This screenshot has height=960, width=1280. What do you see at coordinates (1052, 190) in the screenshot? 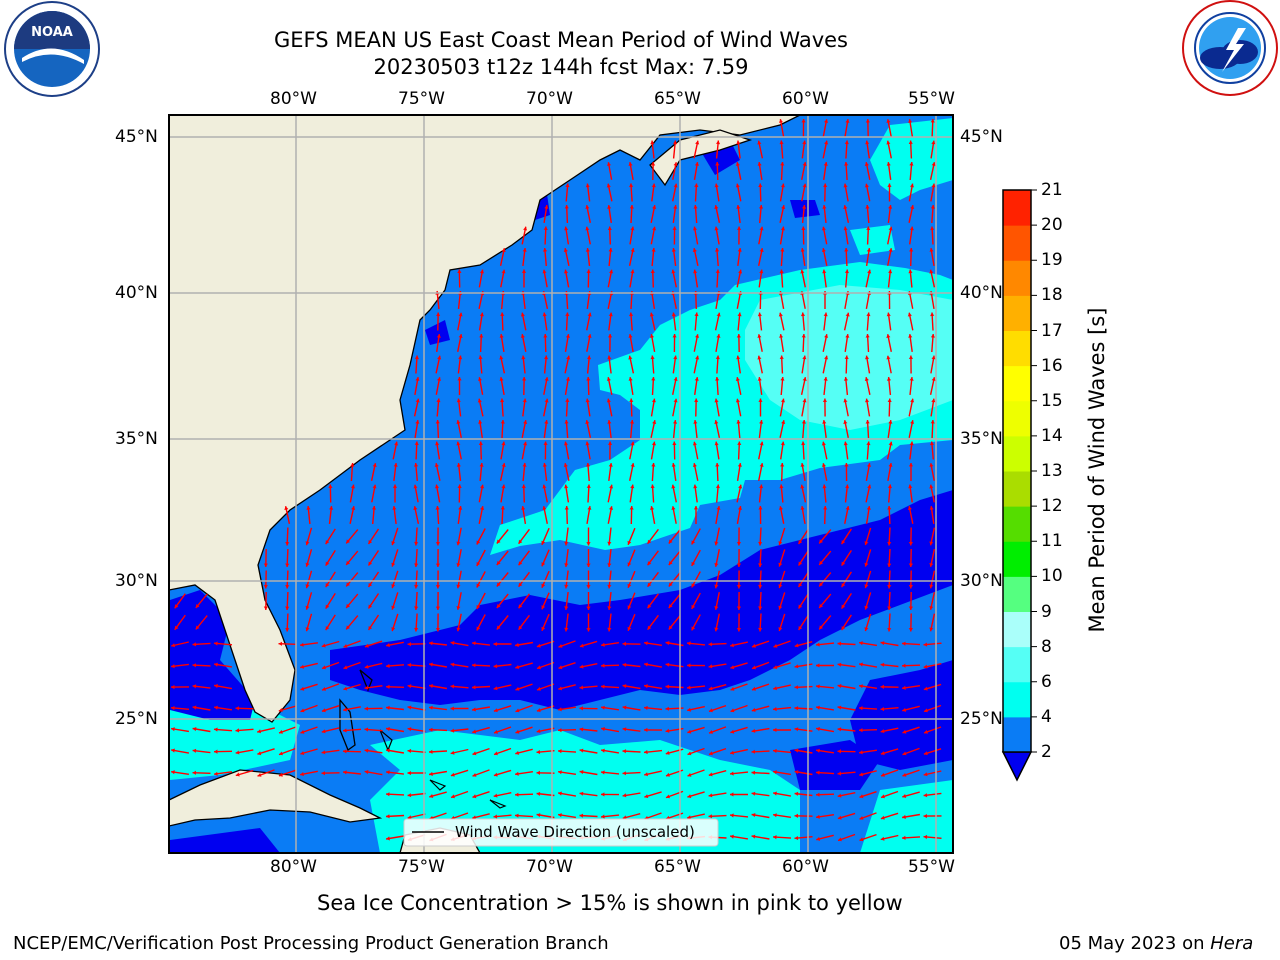
I see `colorbar-tick-label: 21` at bounding box center [1052, 190].